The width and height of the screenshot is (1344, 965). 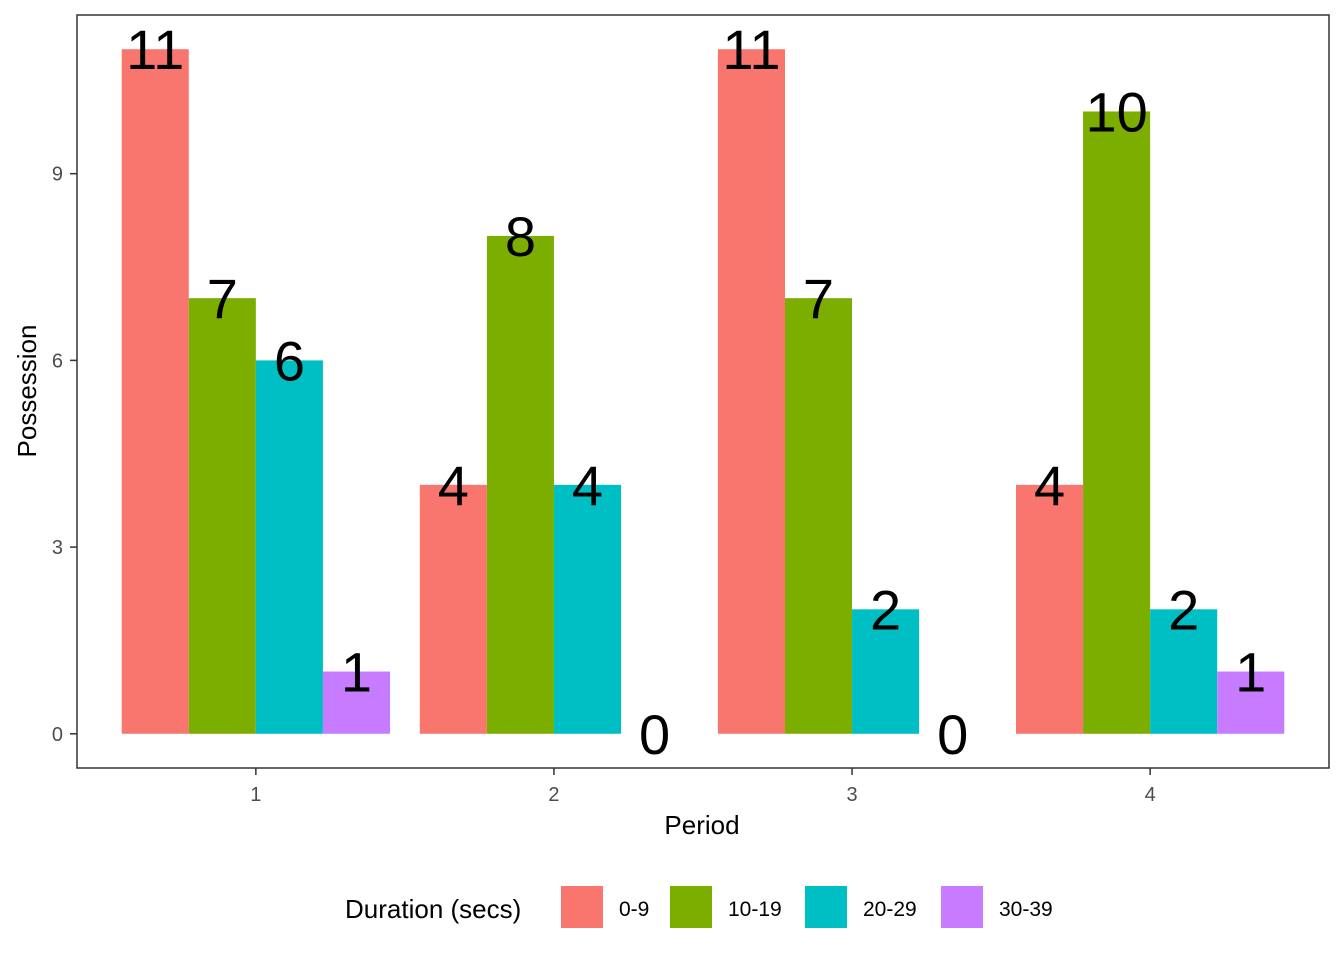 What do you see at coordinates (890, 909) in the screenshot?
I see `legend-label-20-29: 20-29` at bounding box center [890, 909].